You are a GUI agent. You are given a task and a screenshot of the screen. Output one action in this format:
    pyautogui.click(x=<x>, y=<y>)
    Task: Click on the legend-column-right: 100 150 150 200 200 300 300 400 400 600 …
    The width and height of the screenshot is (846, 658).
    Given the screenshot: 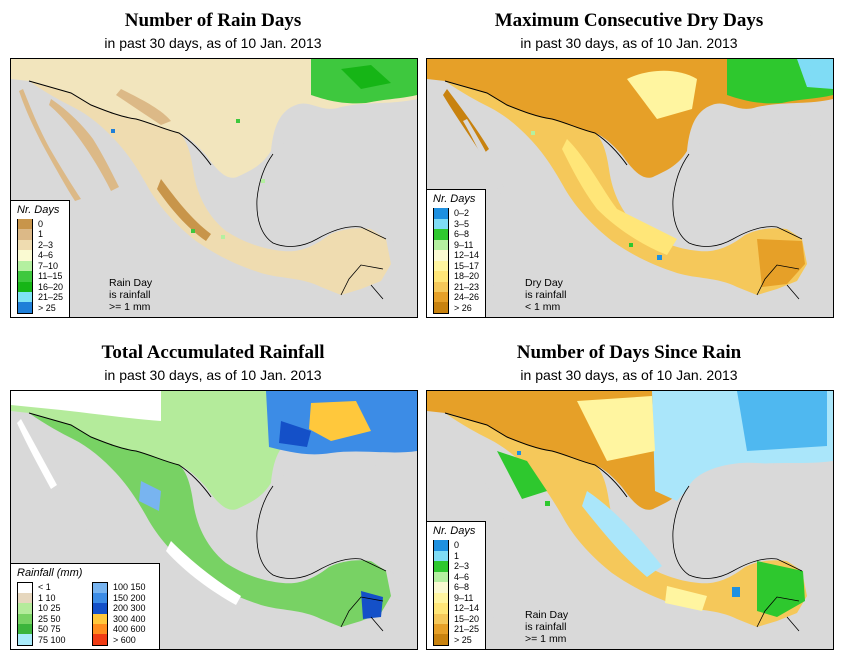 What is the action you would take?
    pyautogui.click(x=122, y=613)
    